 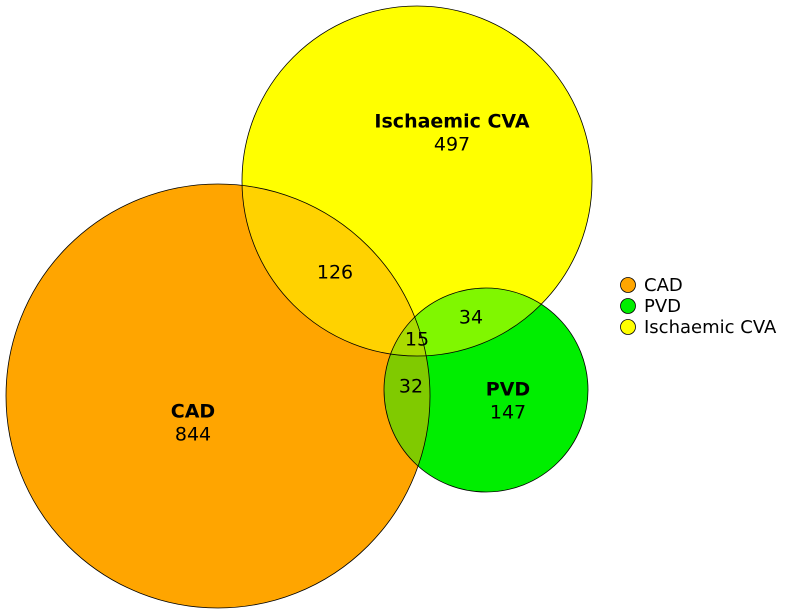 I want to click on set-label: Ischaemic CVA, so click(x=451, y=122).